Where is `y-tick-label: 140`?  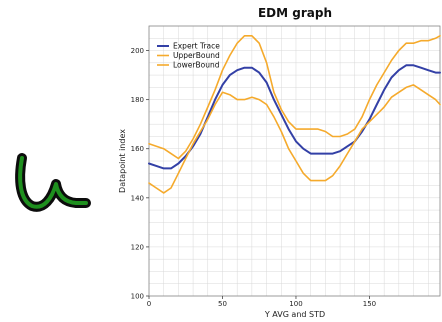
y-tick-label: 140 is located at coordinates (137, 198).